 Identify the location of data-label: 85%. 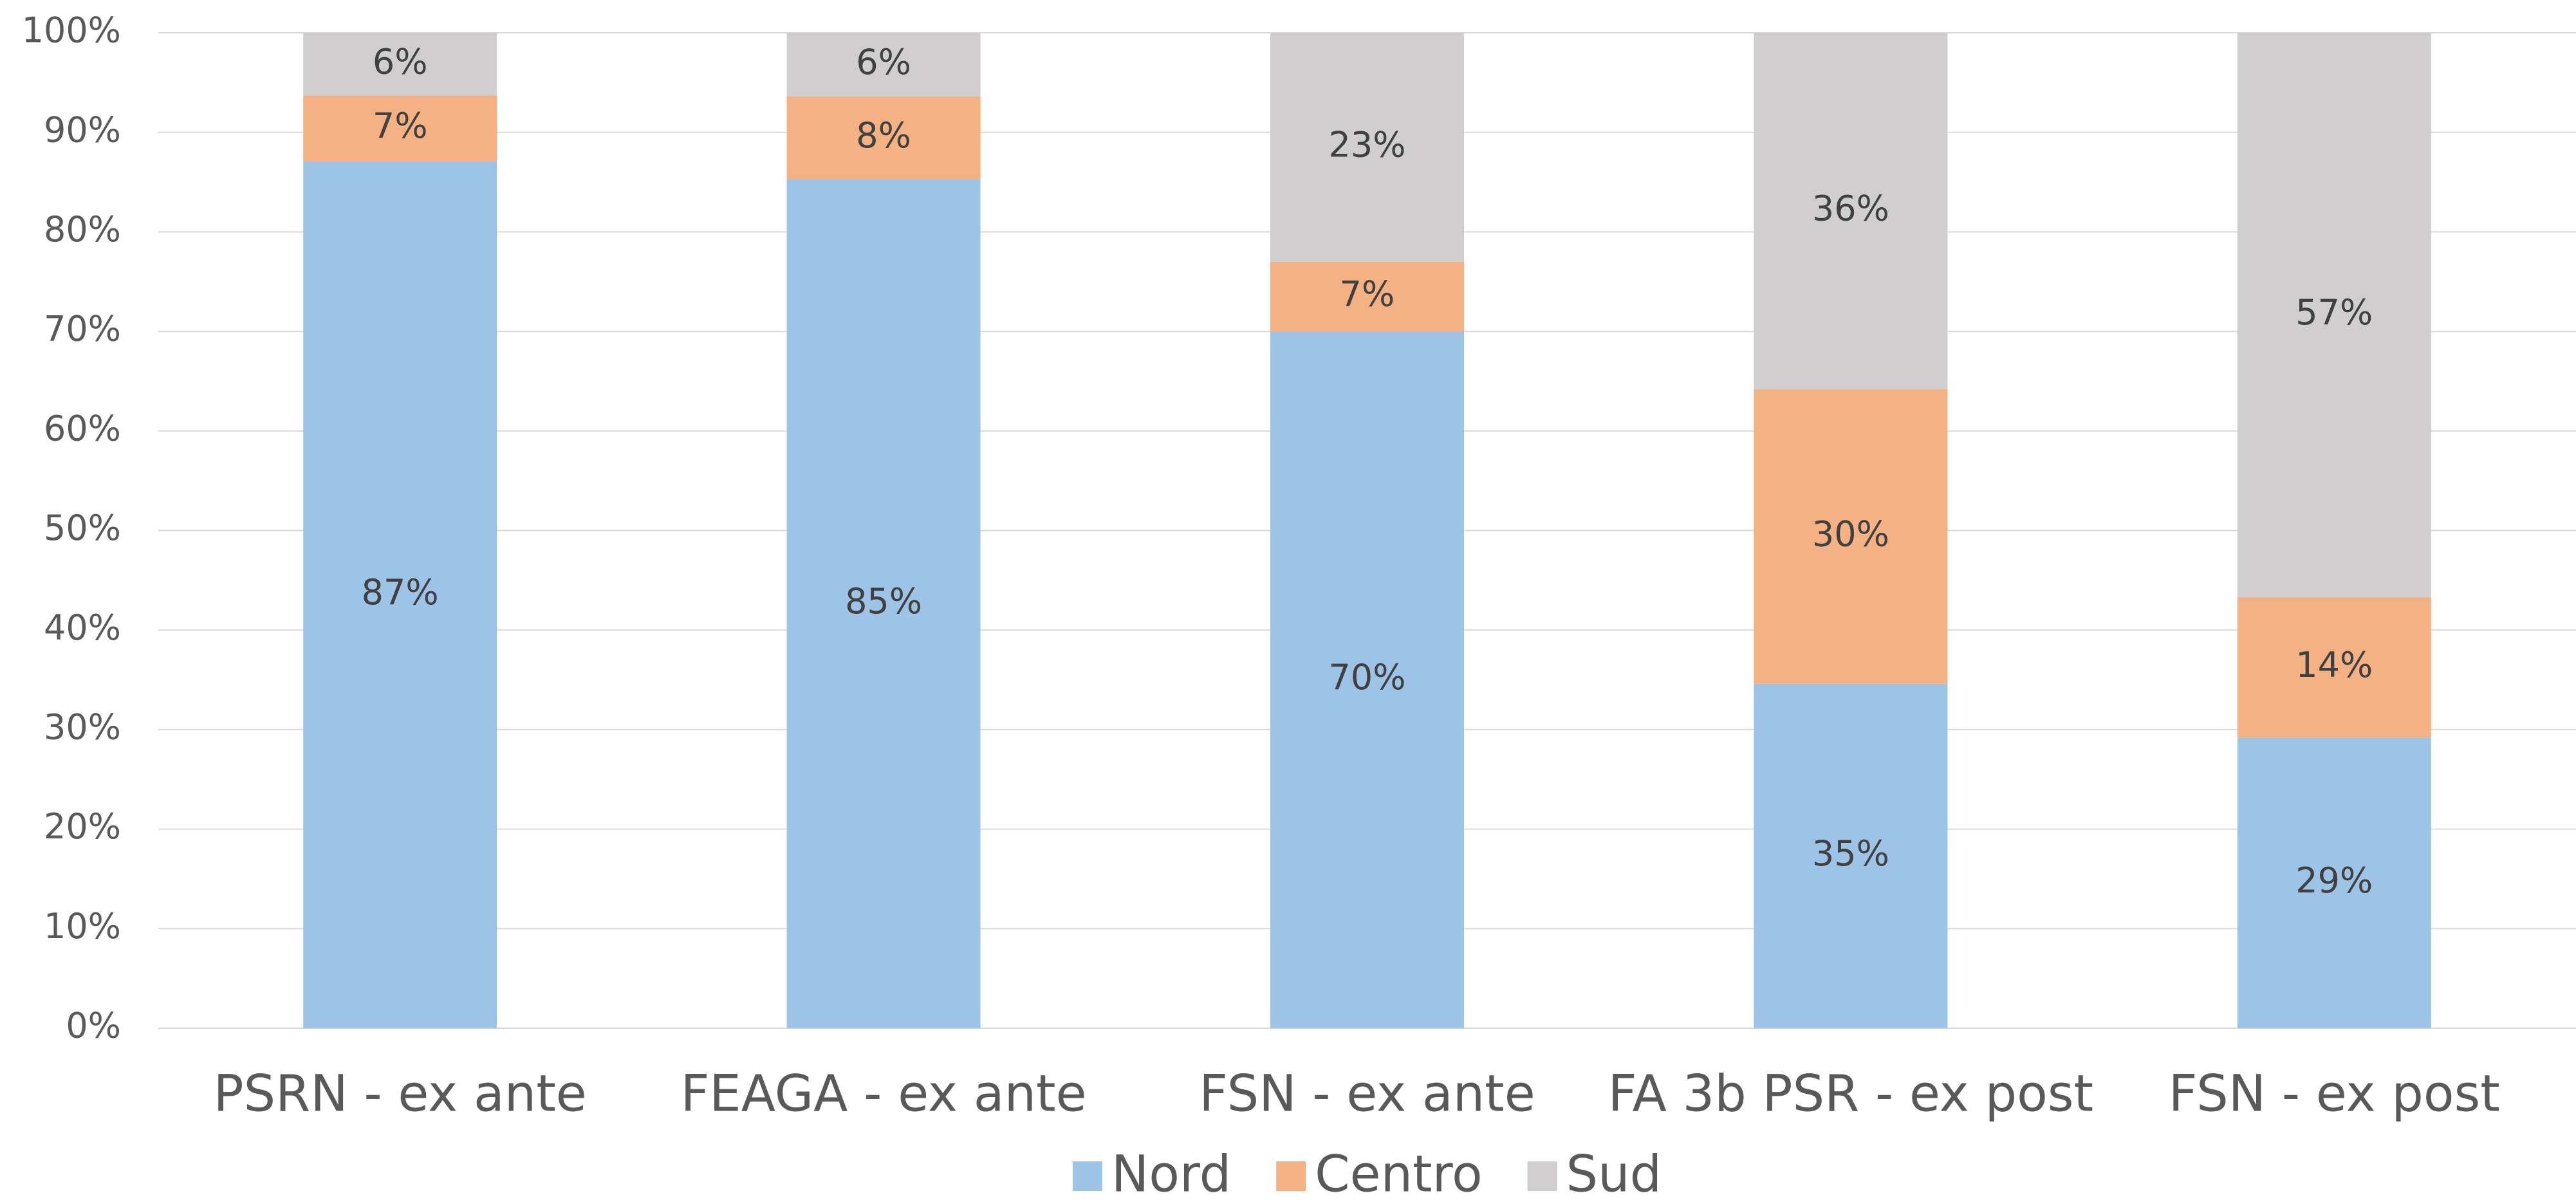
(883, 601).